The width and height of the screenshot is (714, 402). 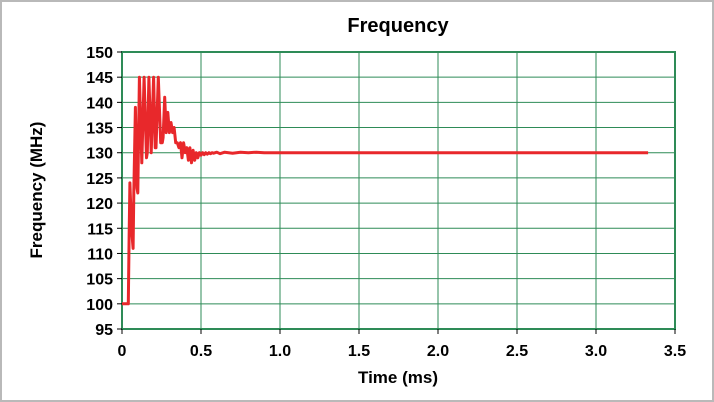 I want to click on y-tick-label: 110, so click(x=100, y=254).